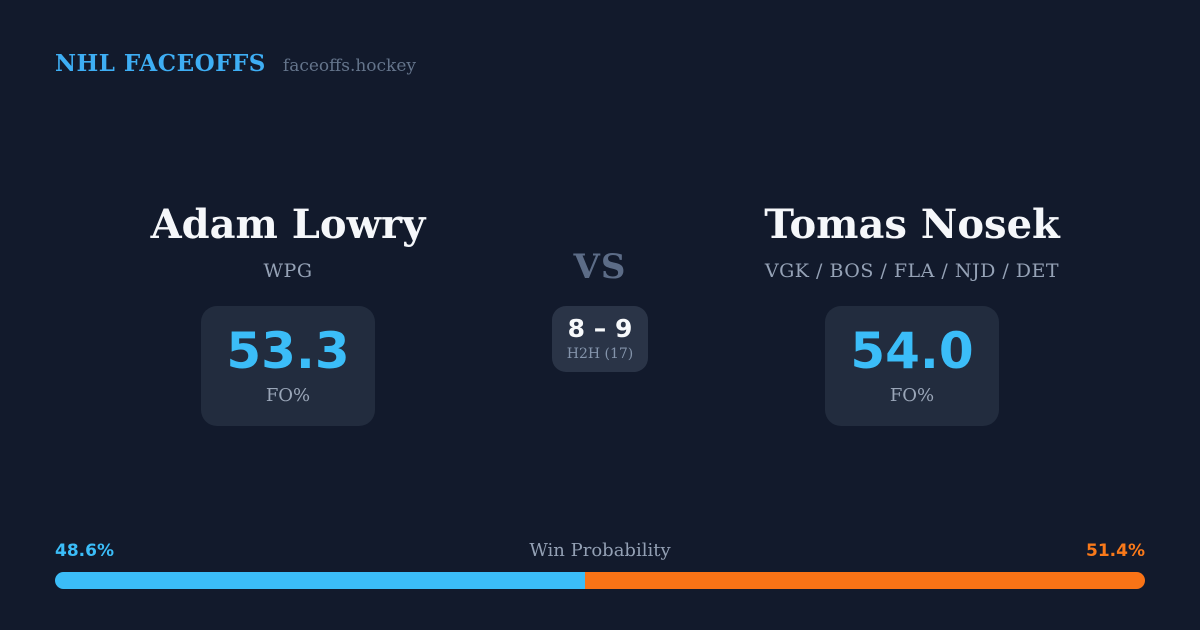 The image size is (1200, 630). I want to click on win-bar-left-fill, so click(320, 580).